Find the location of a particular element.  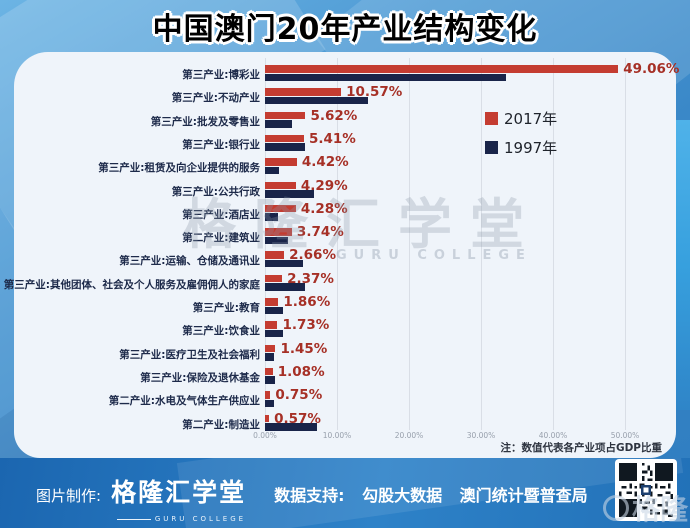

chart-row: 第三产业:不动产业 10.57% is located at coordinates (345, 96).